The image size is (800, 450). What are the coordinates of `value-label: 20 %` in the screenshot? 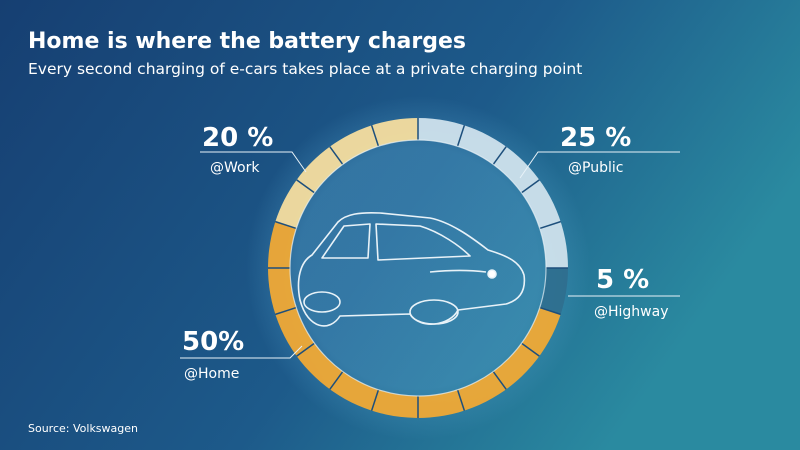 It's located at (237, 138).